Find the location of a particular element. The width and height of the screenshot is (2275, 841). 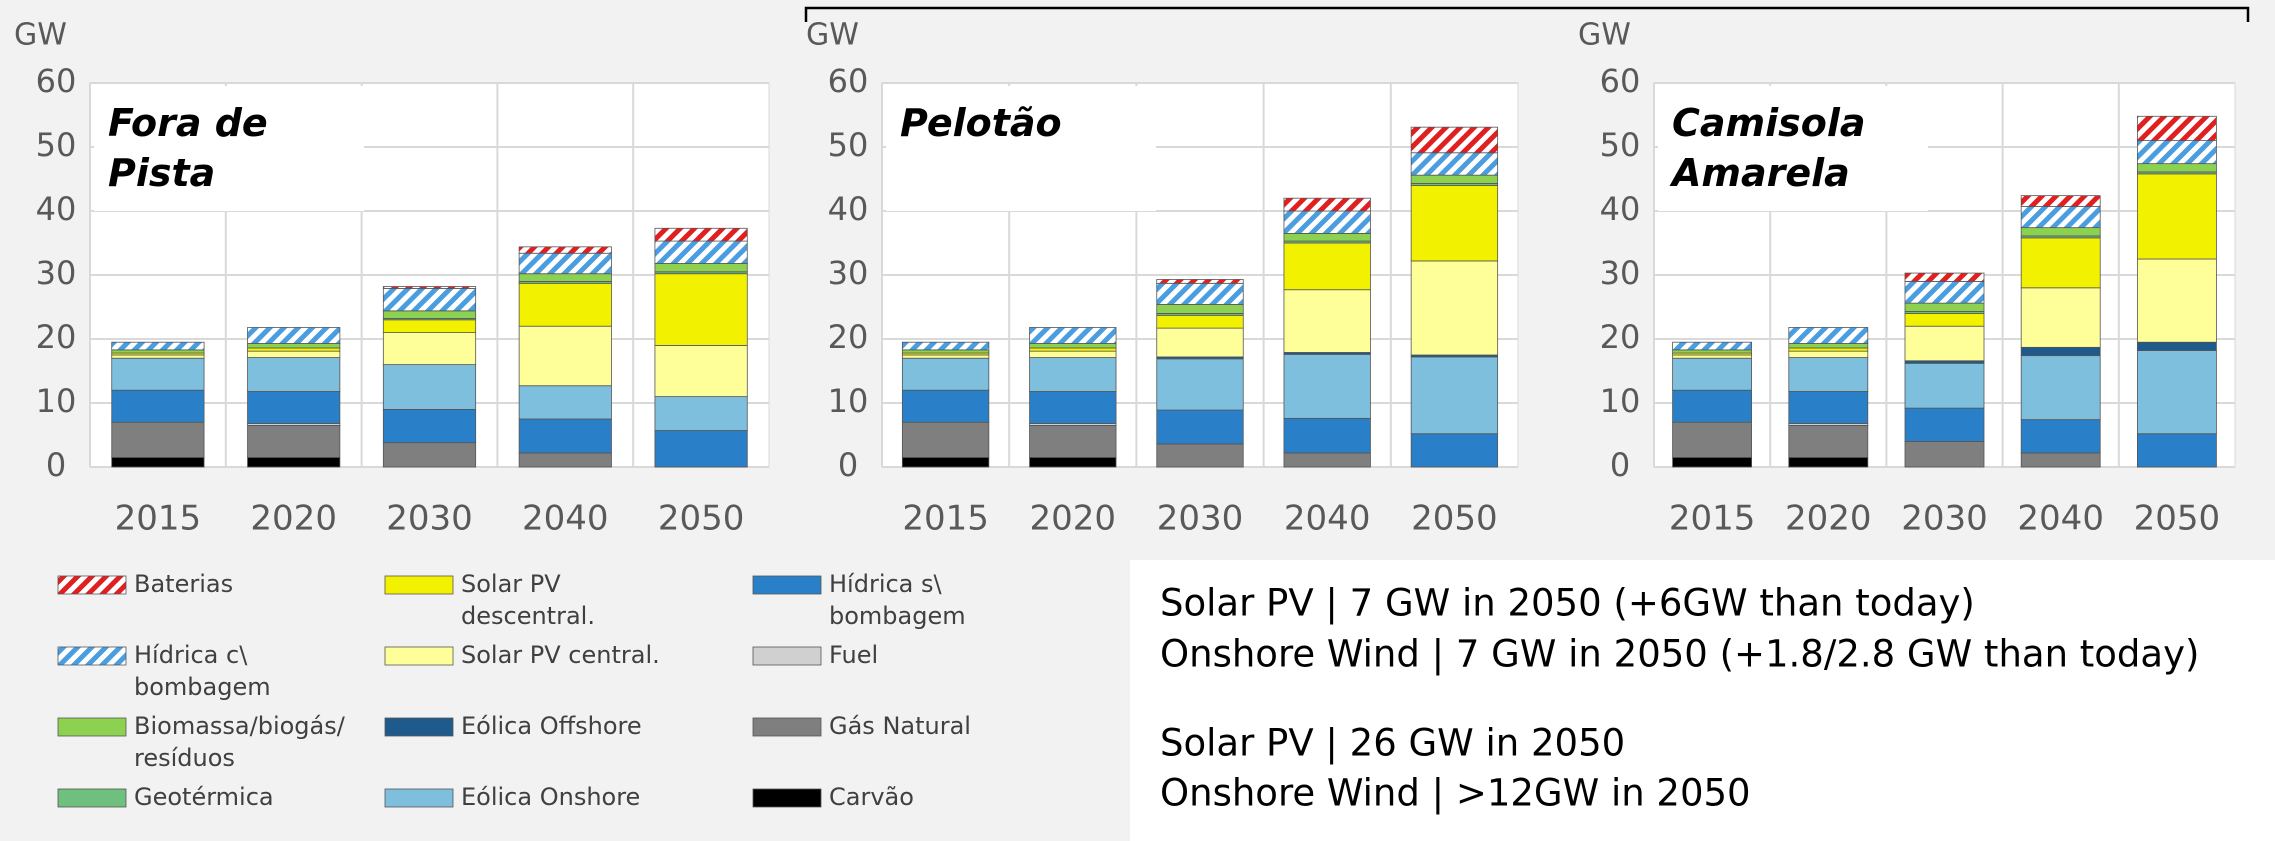

legend-label: Biomassa/biogás/ resíduos is located at coordinates (239, 742).